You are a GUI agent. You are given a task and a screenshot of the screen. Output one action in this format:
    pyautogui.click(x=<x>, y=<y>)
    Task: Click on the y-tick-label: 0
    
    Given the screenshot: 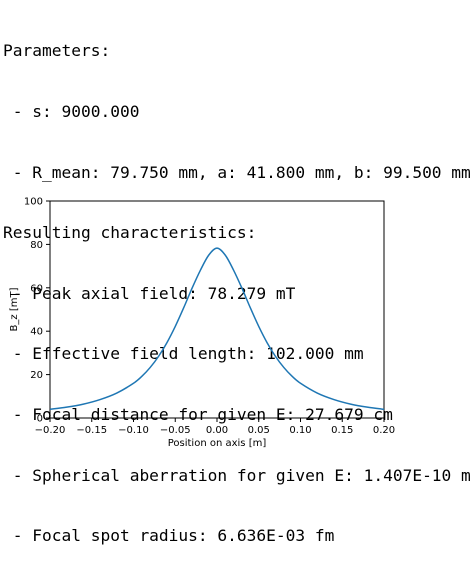 What is the action you would take?
    pyautogui.click(x=40, y=419)
    